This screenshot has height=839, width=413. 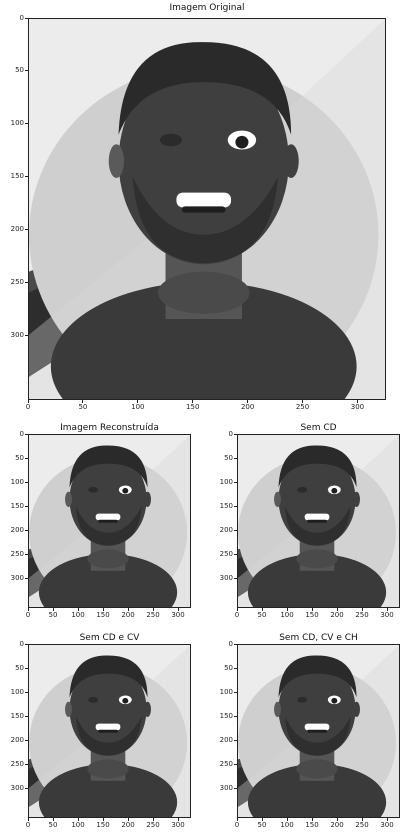 What do you see at coordinates (318, 638) in the screenshot?
I see `panel-title: Sem CD, CV e CH` at bounding box center [318, 638].